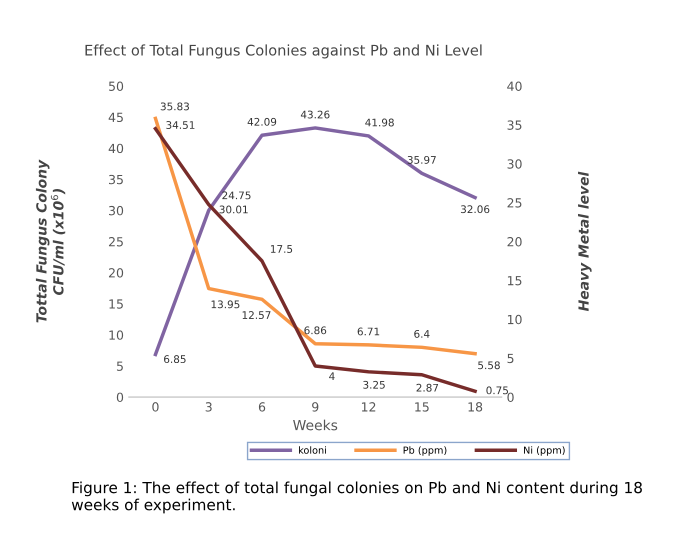 This screenshot has height=541, width=678. Describe the element at coordinates (514, 241) in the screenshot. I see `y2-tick-label: 20` at that location.